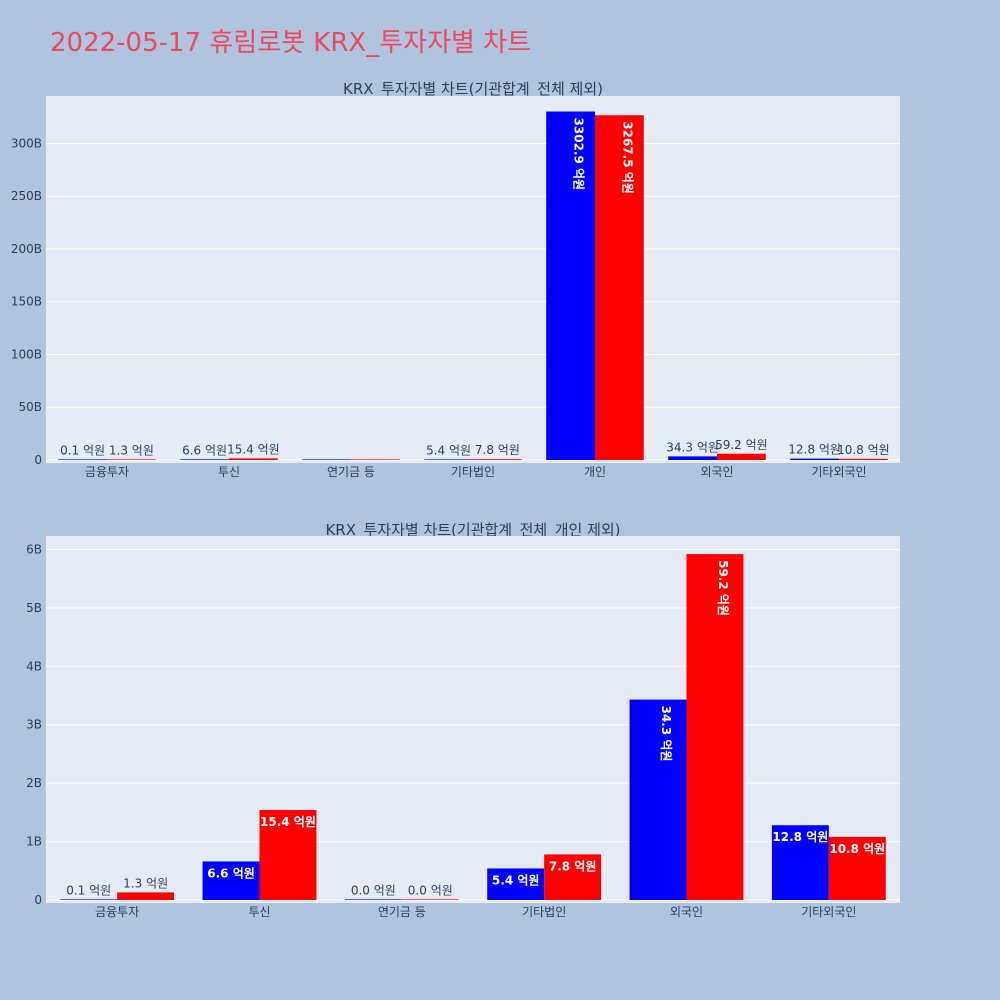  What do you see at coordinates (26, 249) in the screenshot?
I see `y-tick-label: 200B` at bounding box center [26, 249].